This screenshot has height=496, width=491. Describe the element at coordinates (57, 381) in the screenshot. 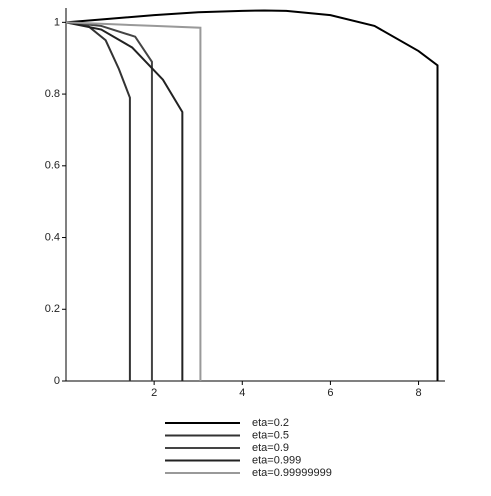

I see `y-tick-label: 0` at that location.